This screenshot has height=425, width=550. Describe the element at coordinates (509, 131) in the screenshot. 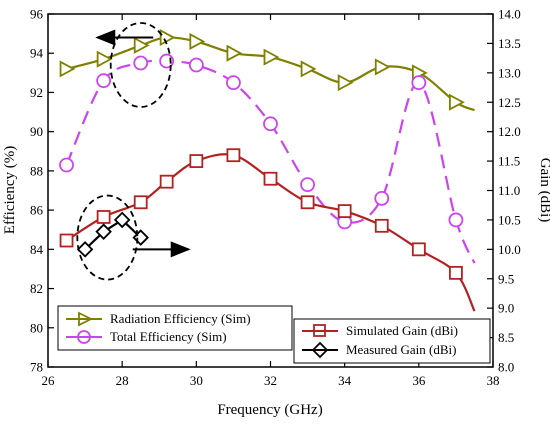

I see `y-tick-label-right: 12.0` at that location.